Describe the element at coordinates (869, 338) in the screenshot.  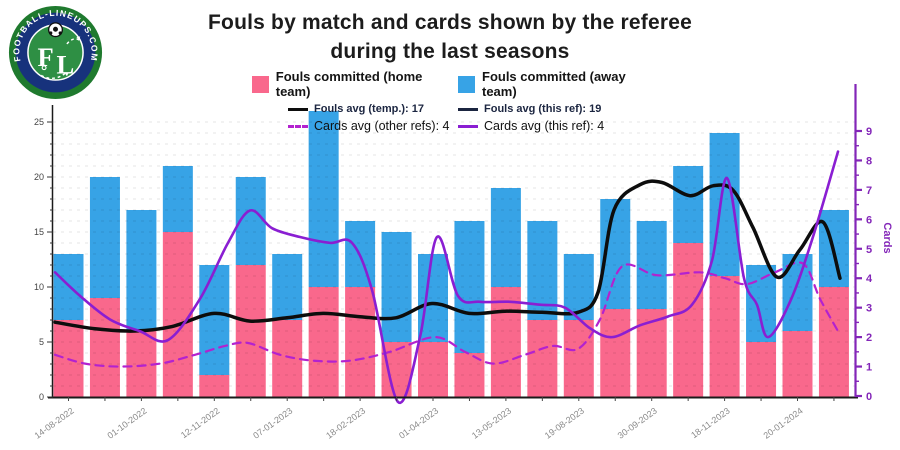
I see `right-axis-label: 2` at that location.